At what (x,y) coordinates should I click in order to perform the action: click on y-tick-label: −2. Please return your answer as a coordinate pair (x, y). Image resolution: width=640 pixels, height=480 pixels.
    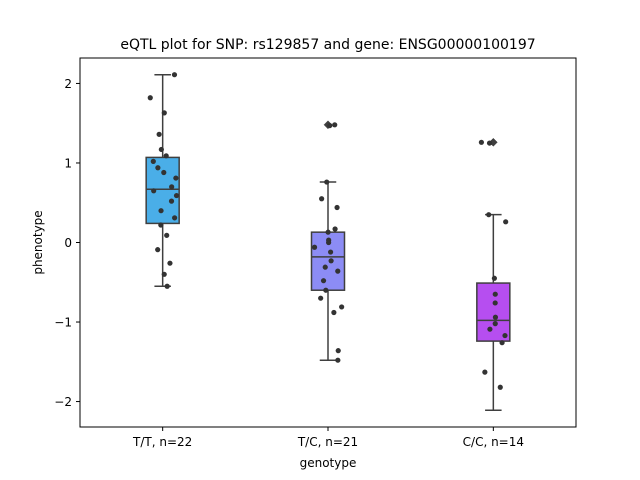
    Looking at the image, I should click on (63, 402).